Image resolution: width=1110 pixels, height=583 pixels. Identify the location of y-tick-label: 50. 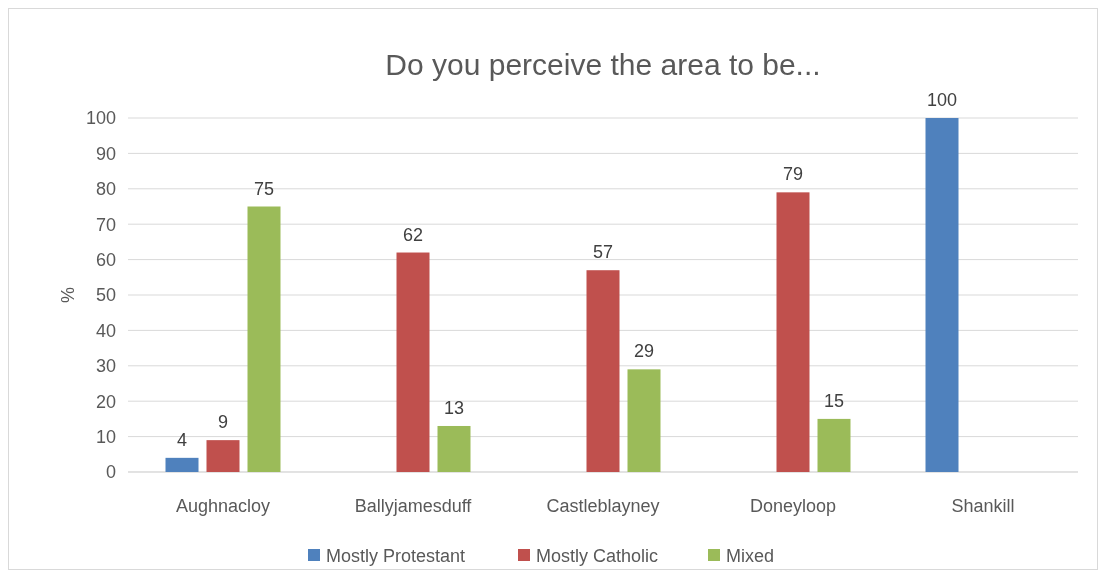
(105, 295).